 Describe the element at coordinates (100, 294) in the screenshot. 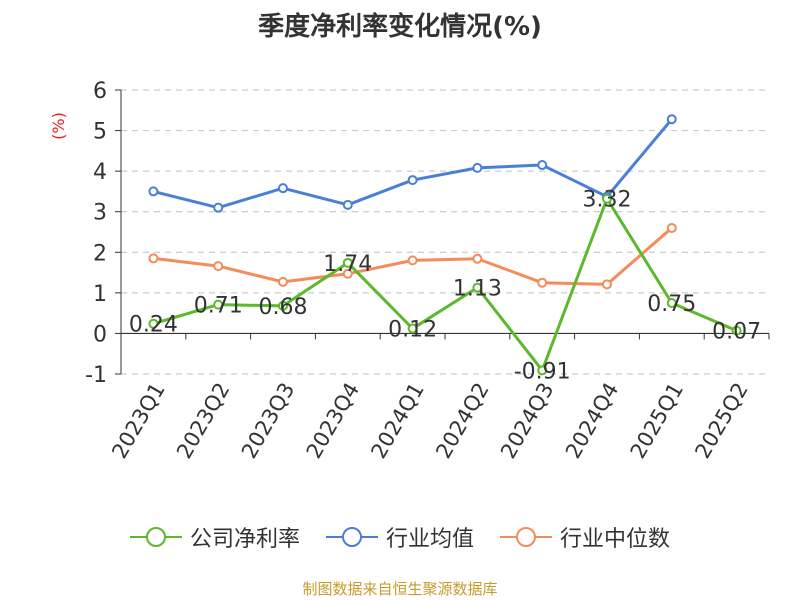

I see `y-tick-label: 1` at that location.